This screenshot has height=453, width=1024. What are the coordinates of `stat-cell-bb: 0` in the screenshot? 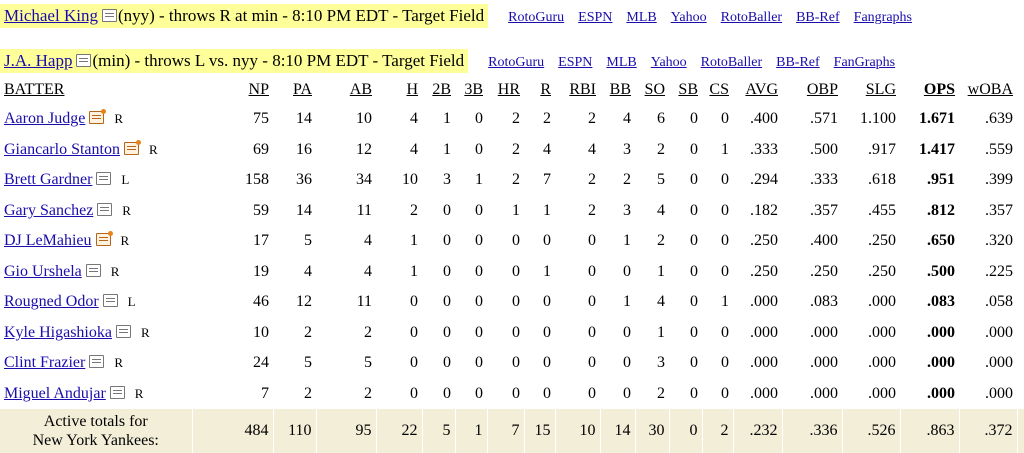 It's located at (627, 332).